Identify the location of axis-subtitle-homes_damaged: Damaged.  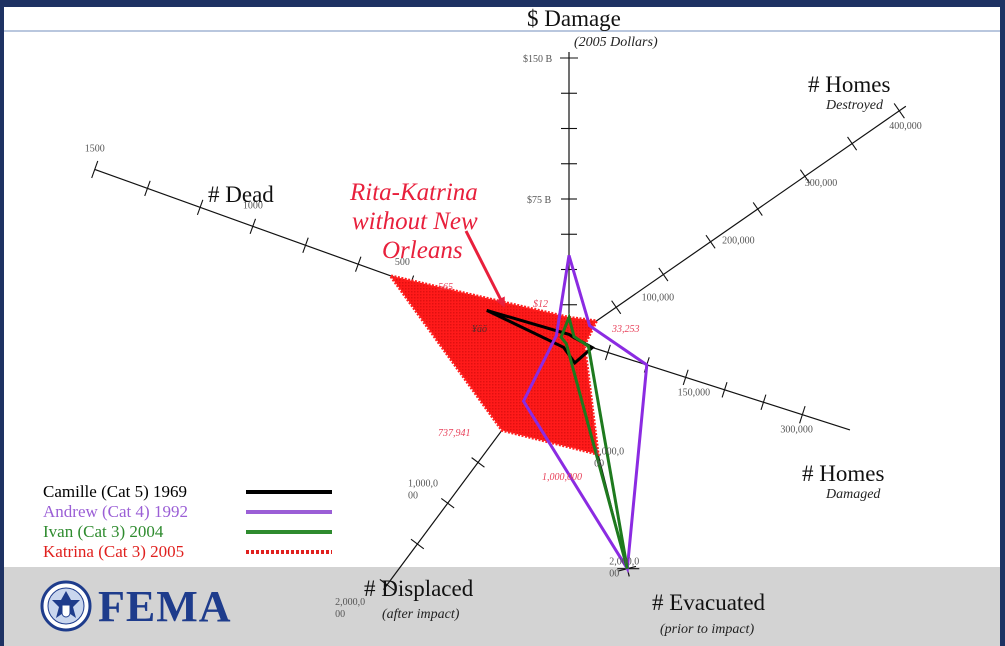
(853, 494).